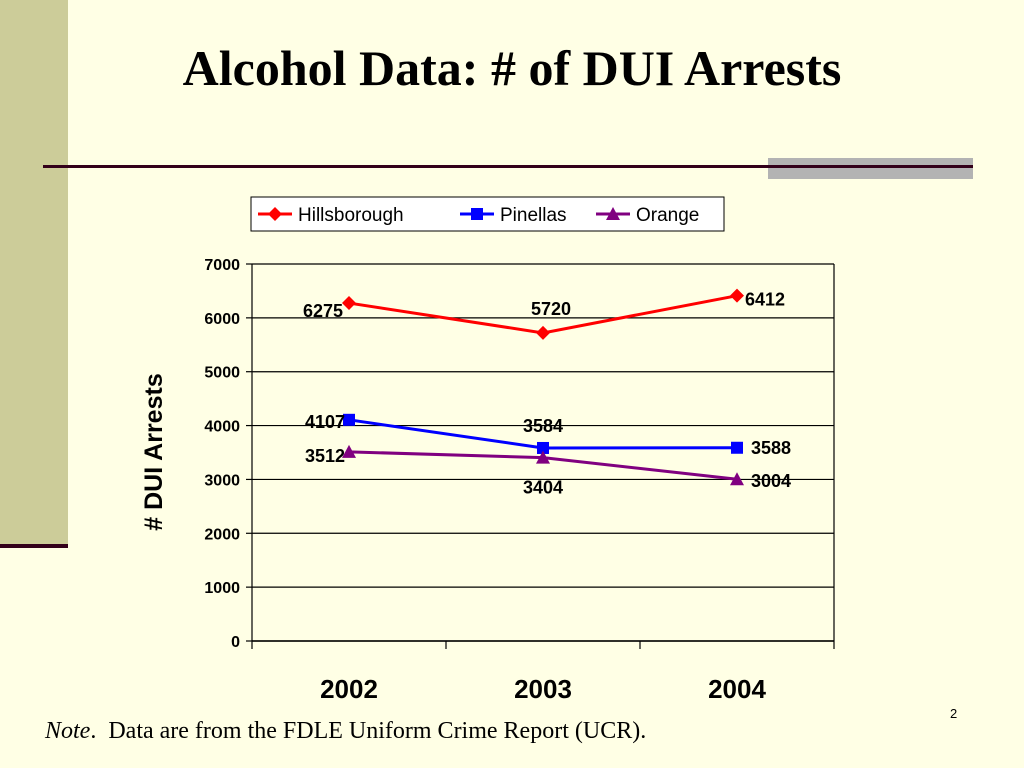 This screenshot has width=1024, height=768. I want to click on y-tick-label-3000: 3000, so click(222, 480).